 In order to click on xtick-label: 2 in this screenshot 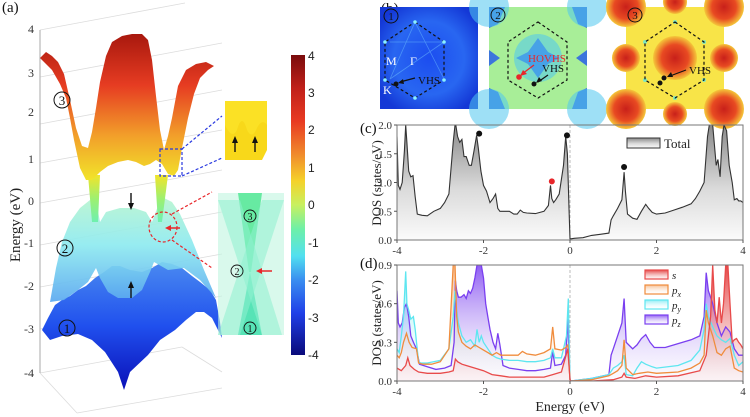, I will do `click(657, 392)`.